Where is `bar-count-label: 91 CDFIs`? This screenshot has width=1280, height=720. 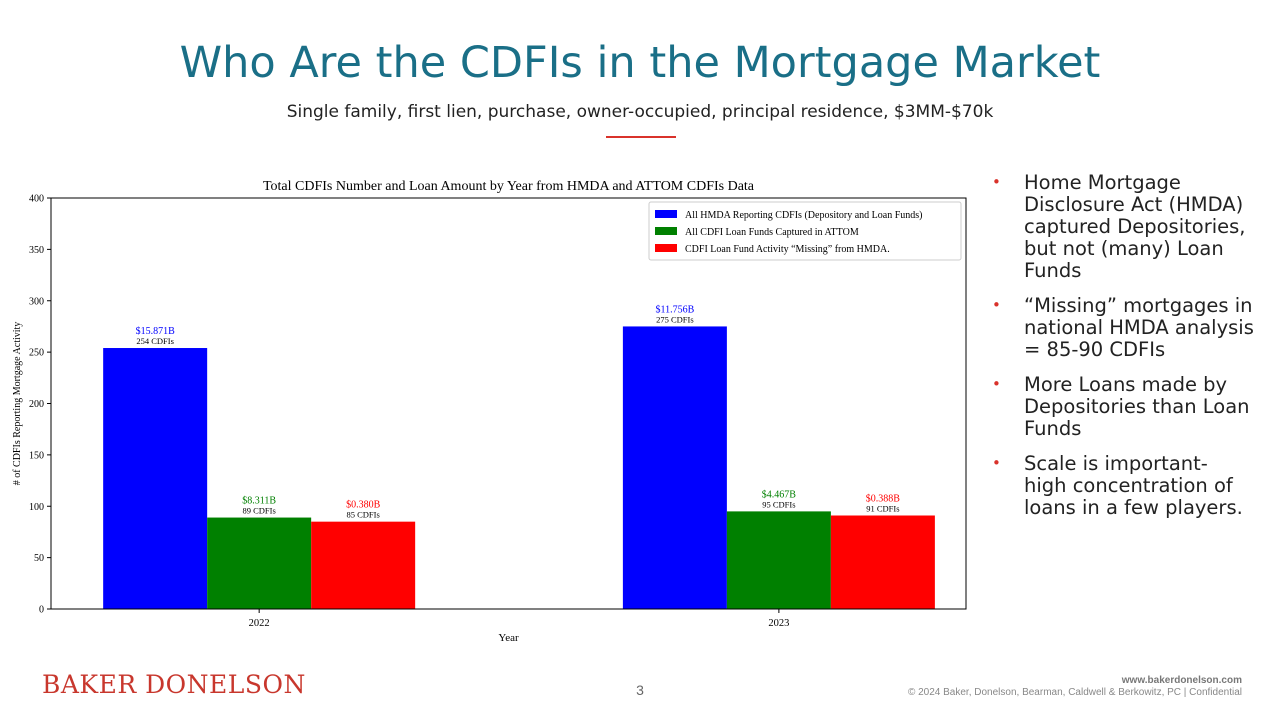
bar-count-label: 91 CDFIs is located at coordinates (882, 508).